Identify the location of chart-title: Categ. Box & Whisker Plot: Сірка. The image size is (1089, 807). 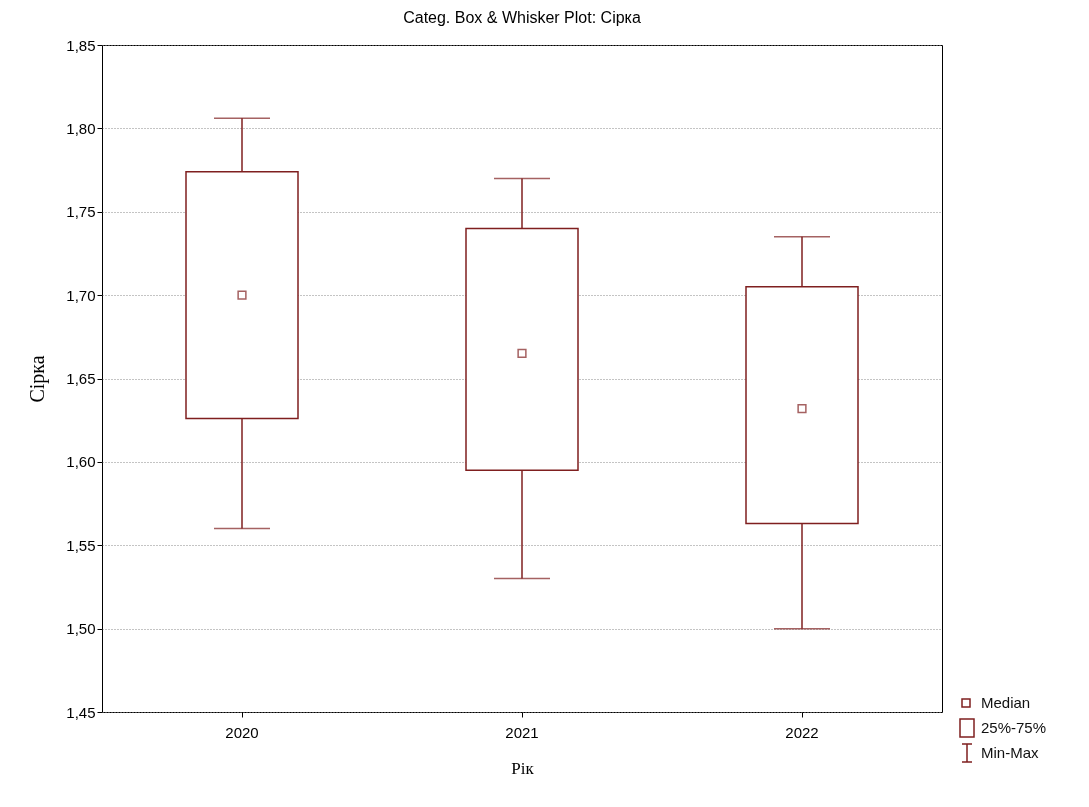
(522, 17).